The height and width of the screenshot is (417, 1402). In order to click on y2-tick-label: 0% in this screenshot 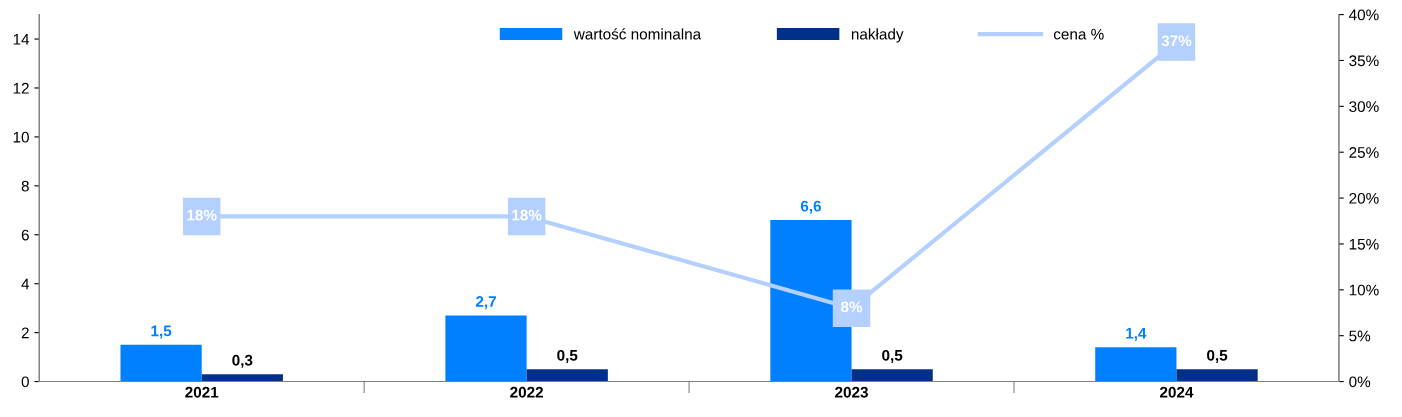, I will do `click(1360, 382)`.